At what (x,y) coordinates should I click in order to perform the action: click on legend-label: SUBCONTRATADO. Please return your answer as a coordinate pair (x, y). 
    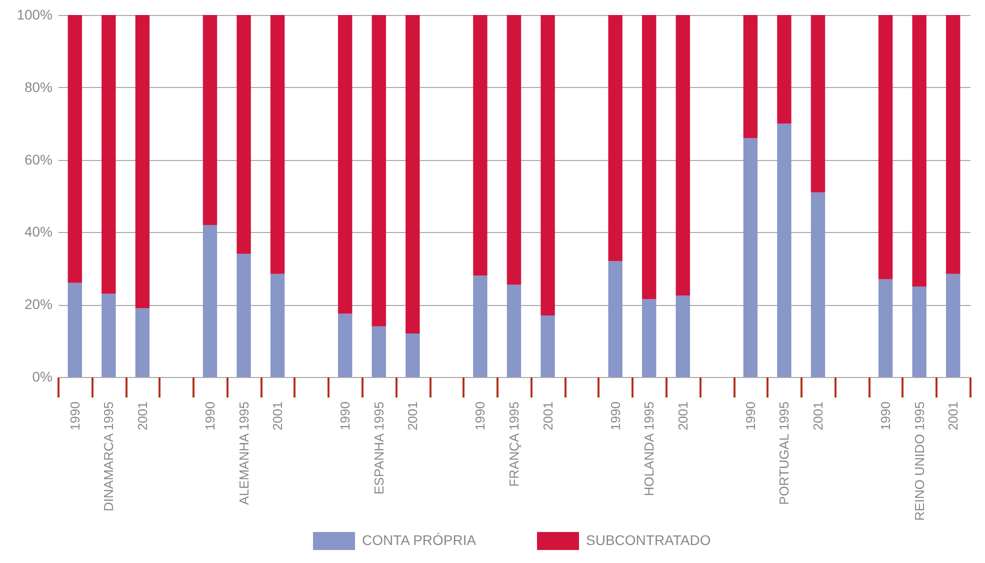
    Looking at the image, I should click on (648, 540).